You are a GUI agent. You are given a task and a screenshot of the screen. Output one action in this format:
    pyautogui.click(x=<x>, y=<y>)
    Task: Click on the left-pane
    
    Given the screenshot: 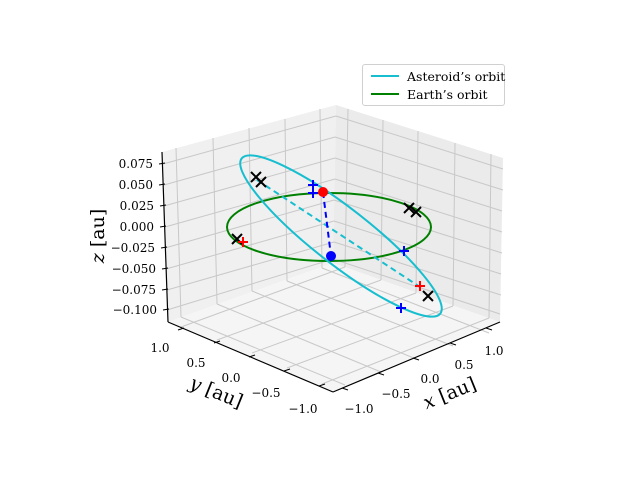 What is the action you would take?
    pyautogui.click(x=249, y=213)
    